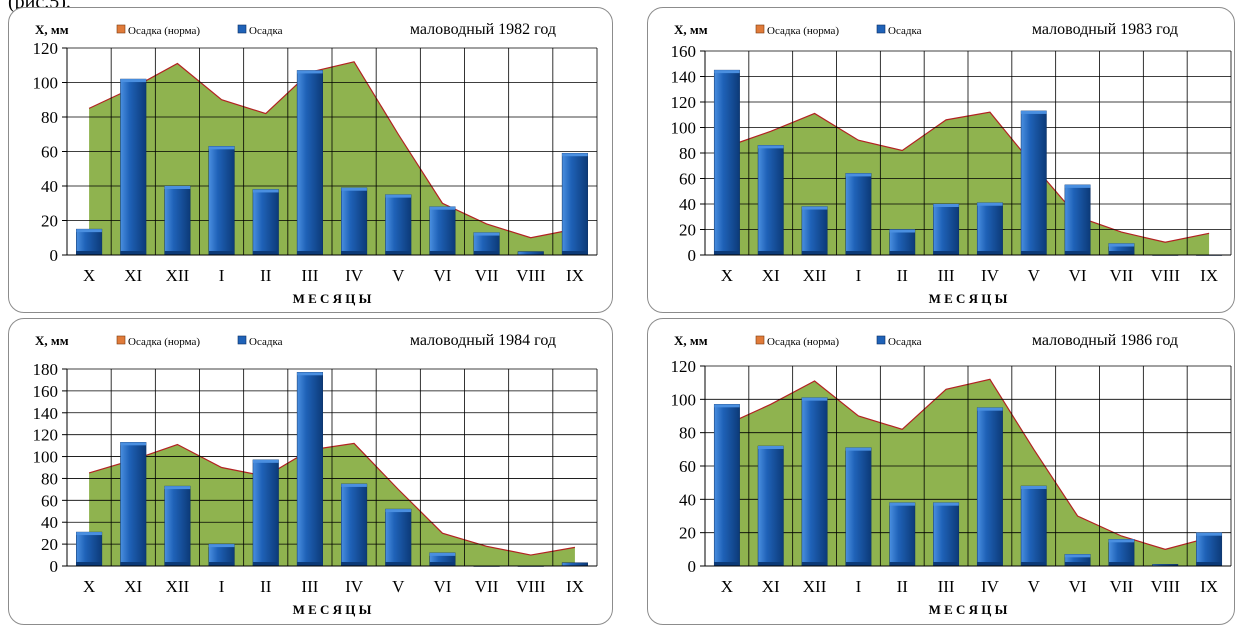 Image resolution: width=1238 pixels, height=626 pixels. Describe the element at coordinates (49, 186) in the screenshot. I see `y-tick-label: 40` at that location.